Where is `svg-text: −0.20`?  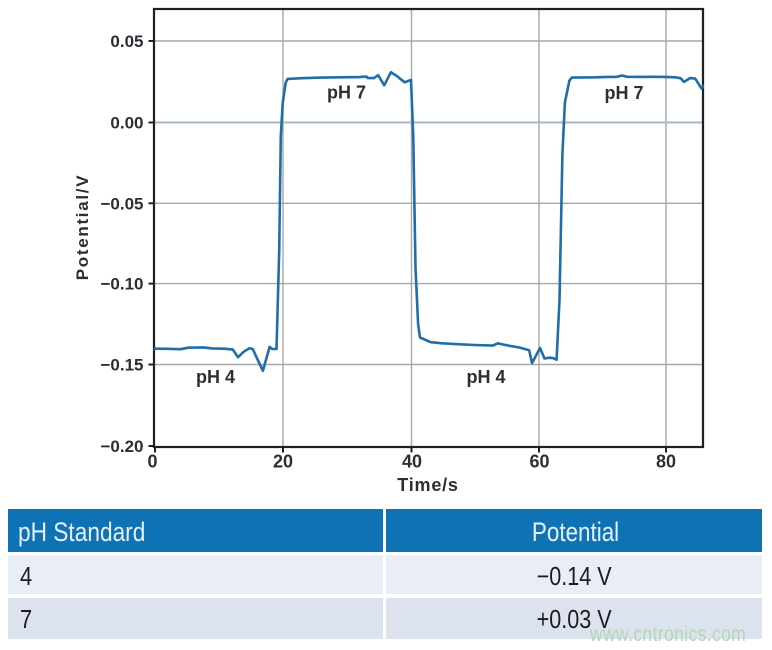
svg-text: −0.20 is located at coordinates (121, 446).